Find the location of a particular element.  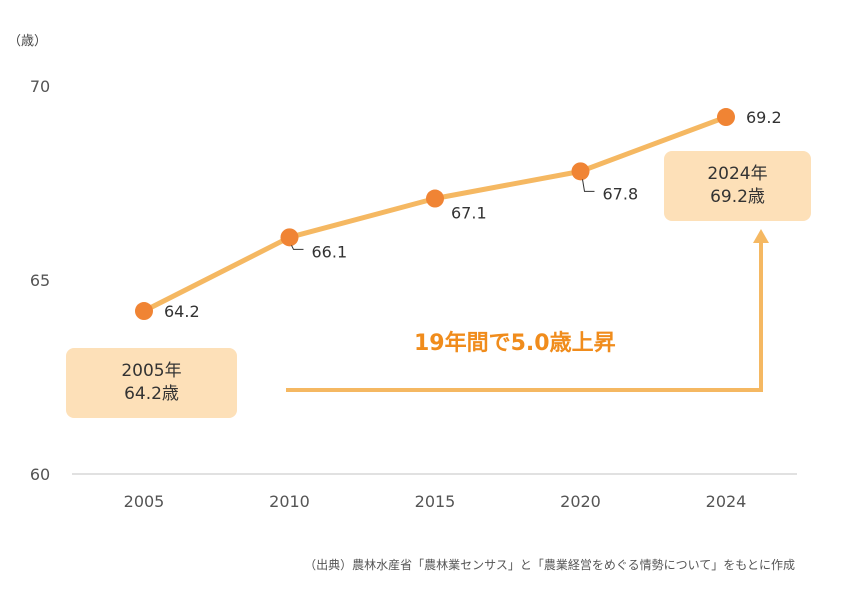

increase-arrow-line is located at coordinates (524, 317).